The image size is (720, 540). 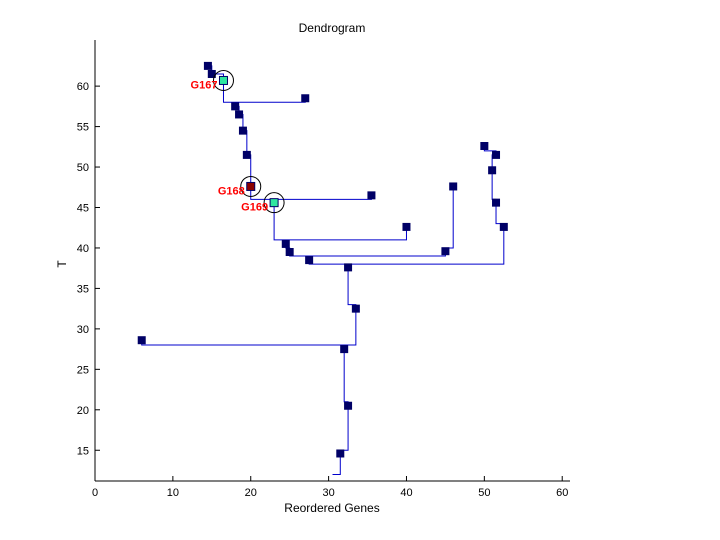 What do you see at coordinates (562, 493) in the screenshot?
I see `x-tick-label: 60` at bounding box center [562, 493].